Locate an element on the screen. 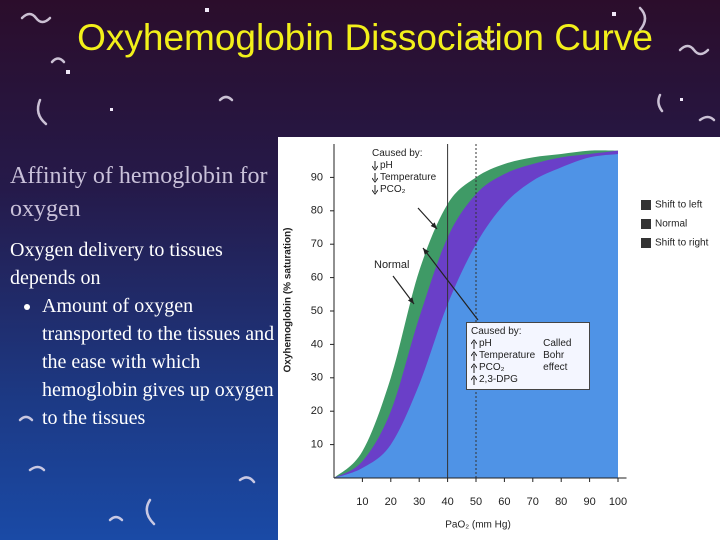 The image size is (720, 540). x-tick-label: 90 is located at coordinates (589, 502).